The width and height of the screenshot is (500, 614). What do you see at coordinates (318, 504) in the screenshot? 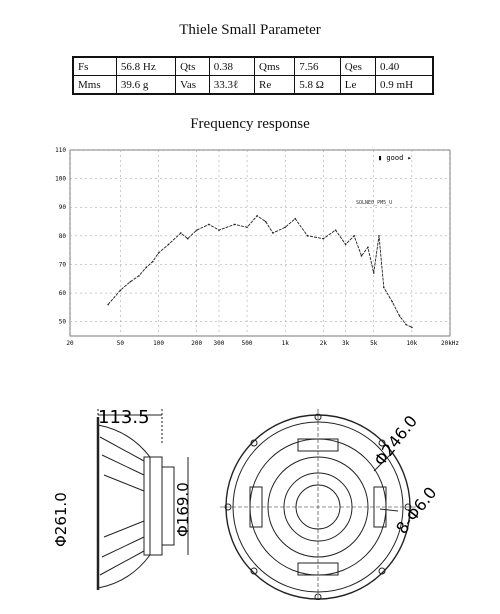
I see `speaker-front-view` at bounding box center [318, 504].